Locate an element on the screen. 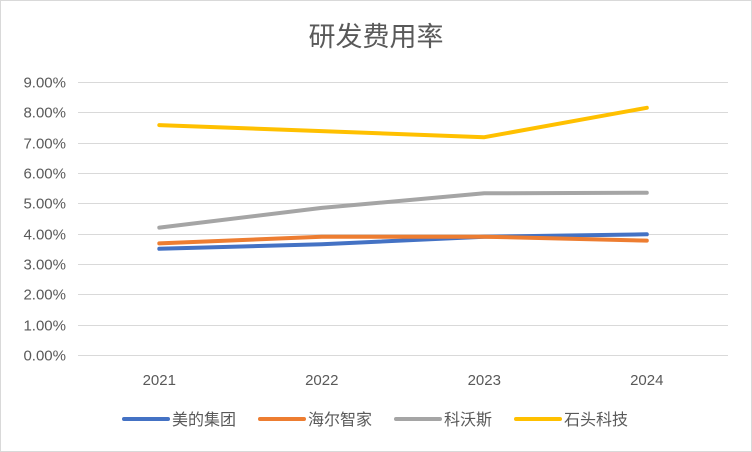 This screenshot has height=452, width=752. y-tick-label: 8.00% is located at coordinates (44, 113).